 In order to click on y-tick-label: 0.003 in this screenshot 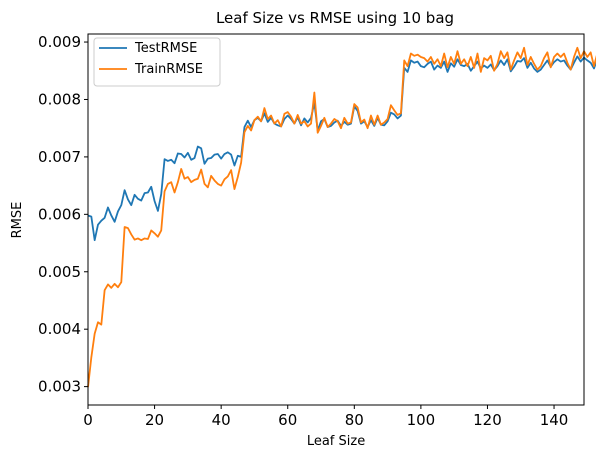, I will do `click(59, 387)`.